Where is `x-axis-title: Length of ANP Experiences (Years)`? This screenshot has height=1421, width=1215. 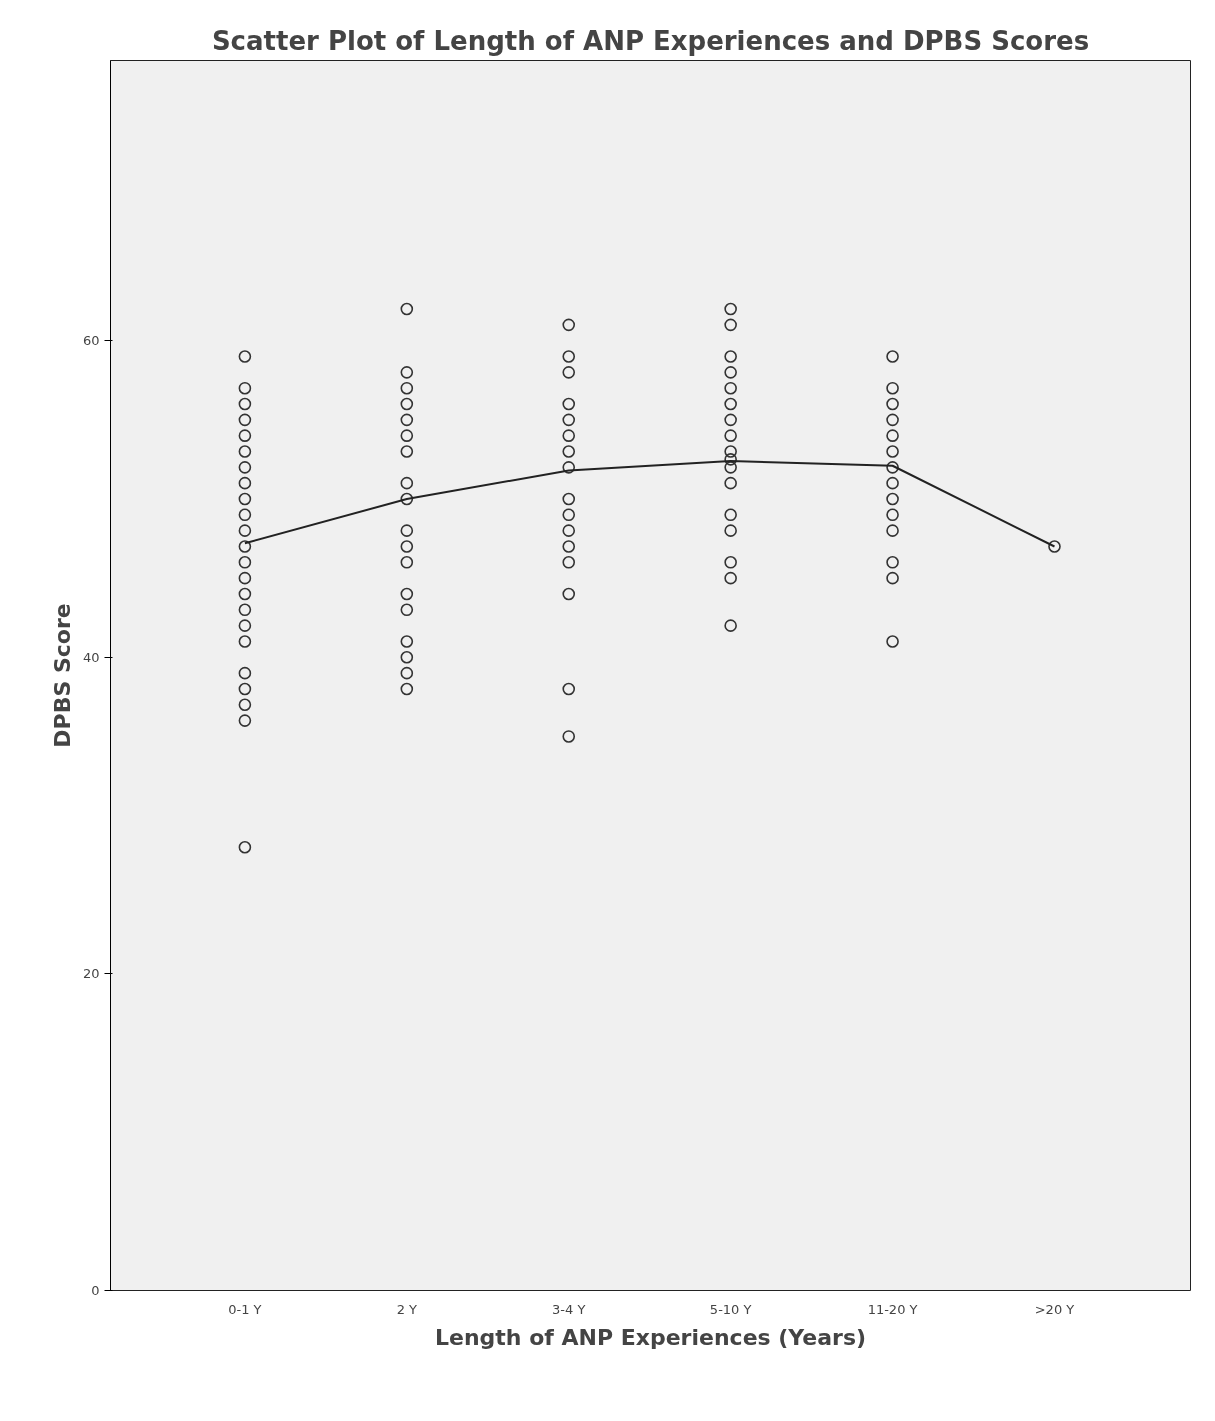 x-axis-title: Length of ANP Experiences (Years) is located at coordinates (650, 1337).